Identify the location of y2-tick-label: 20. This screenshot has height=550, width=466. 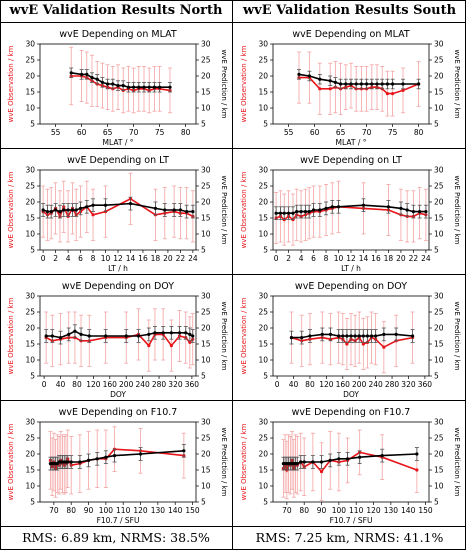
(439, 328).